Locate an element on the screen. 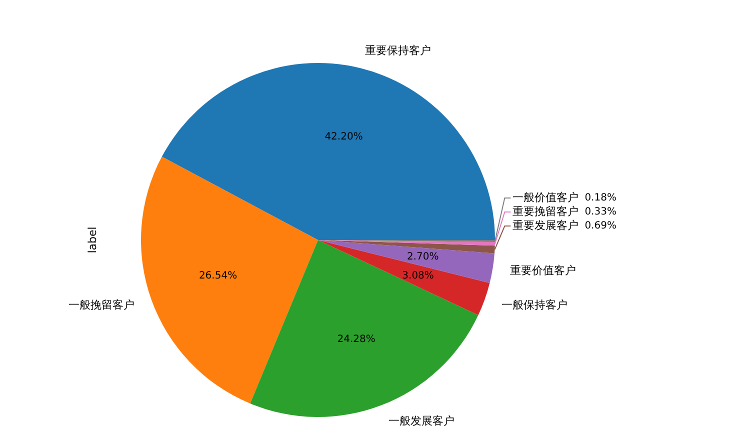 The height and width of the screenshot is (446, 736). slice-label: 一般价值客户 is located at coordinates (545, 197).